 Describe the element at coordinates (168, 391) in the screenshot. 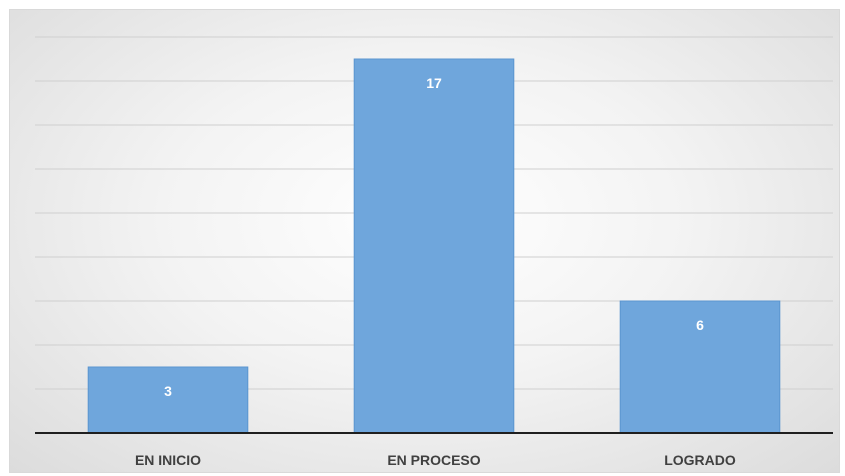

I see `data-label-en-inicio: 3` at that location.